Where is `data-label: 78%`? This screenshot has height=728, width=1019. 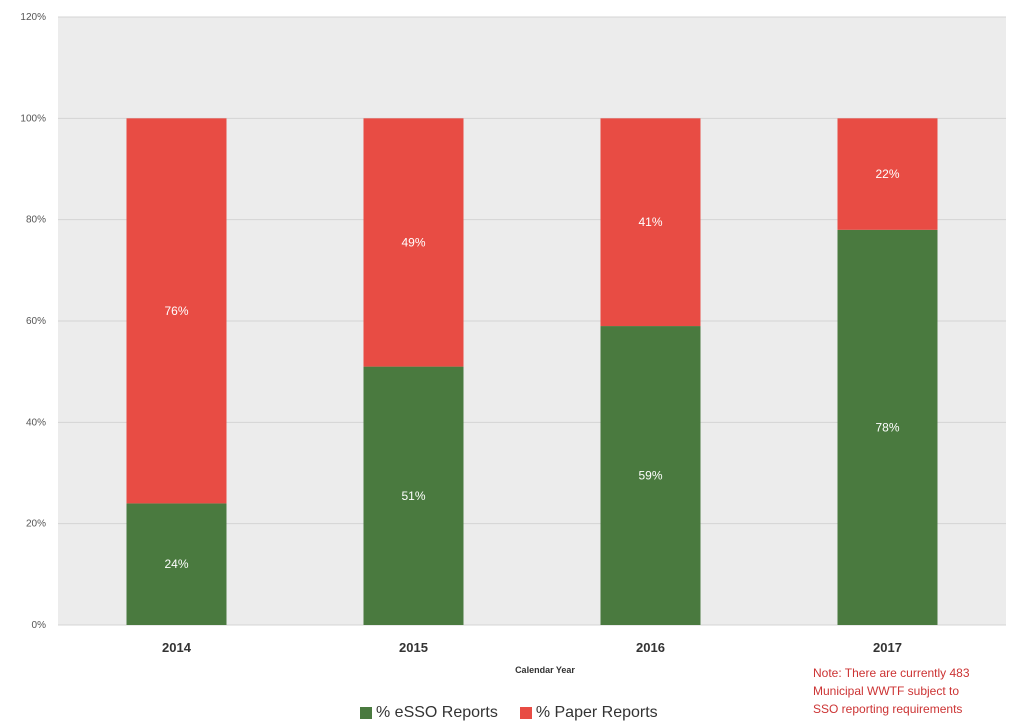 data-label: 78% is located at coordinates (887, 427).